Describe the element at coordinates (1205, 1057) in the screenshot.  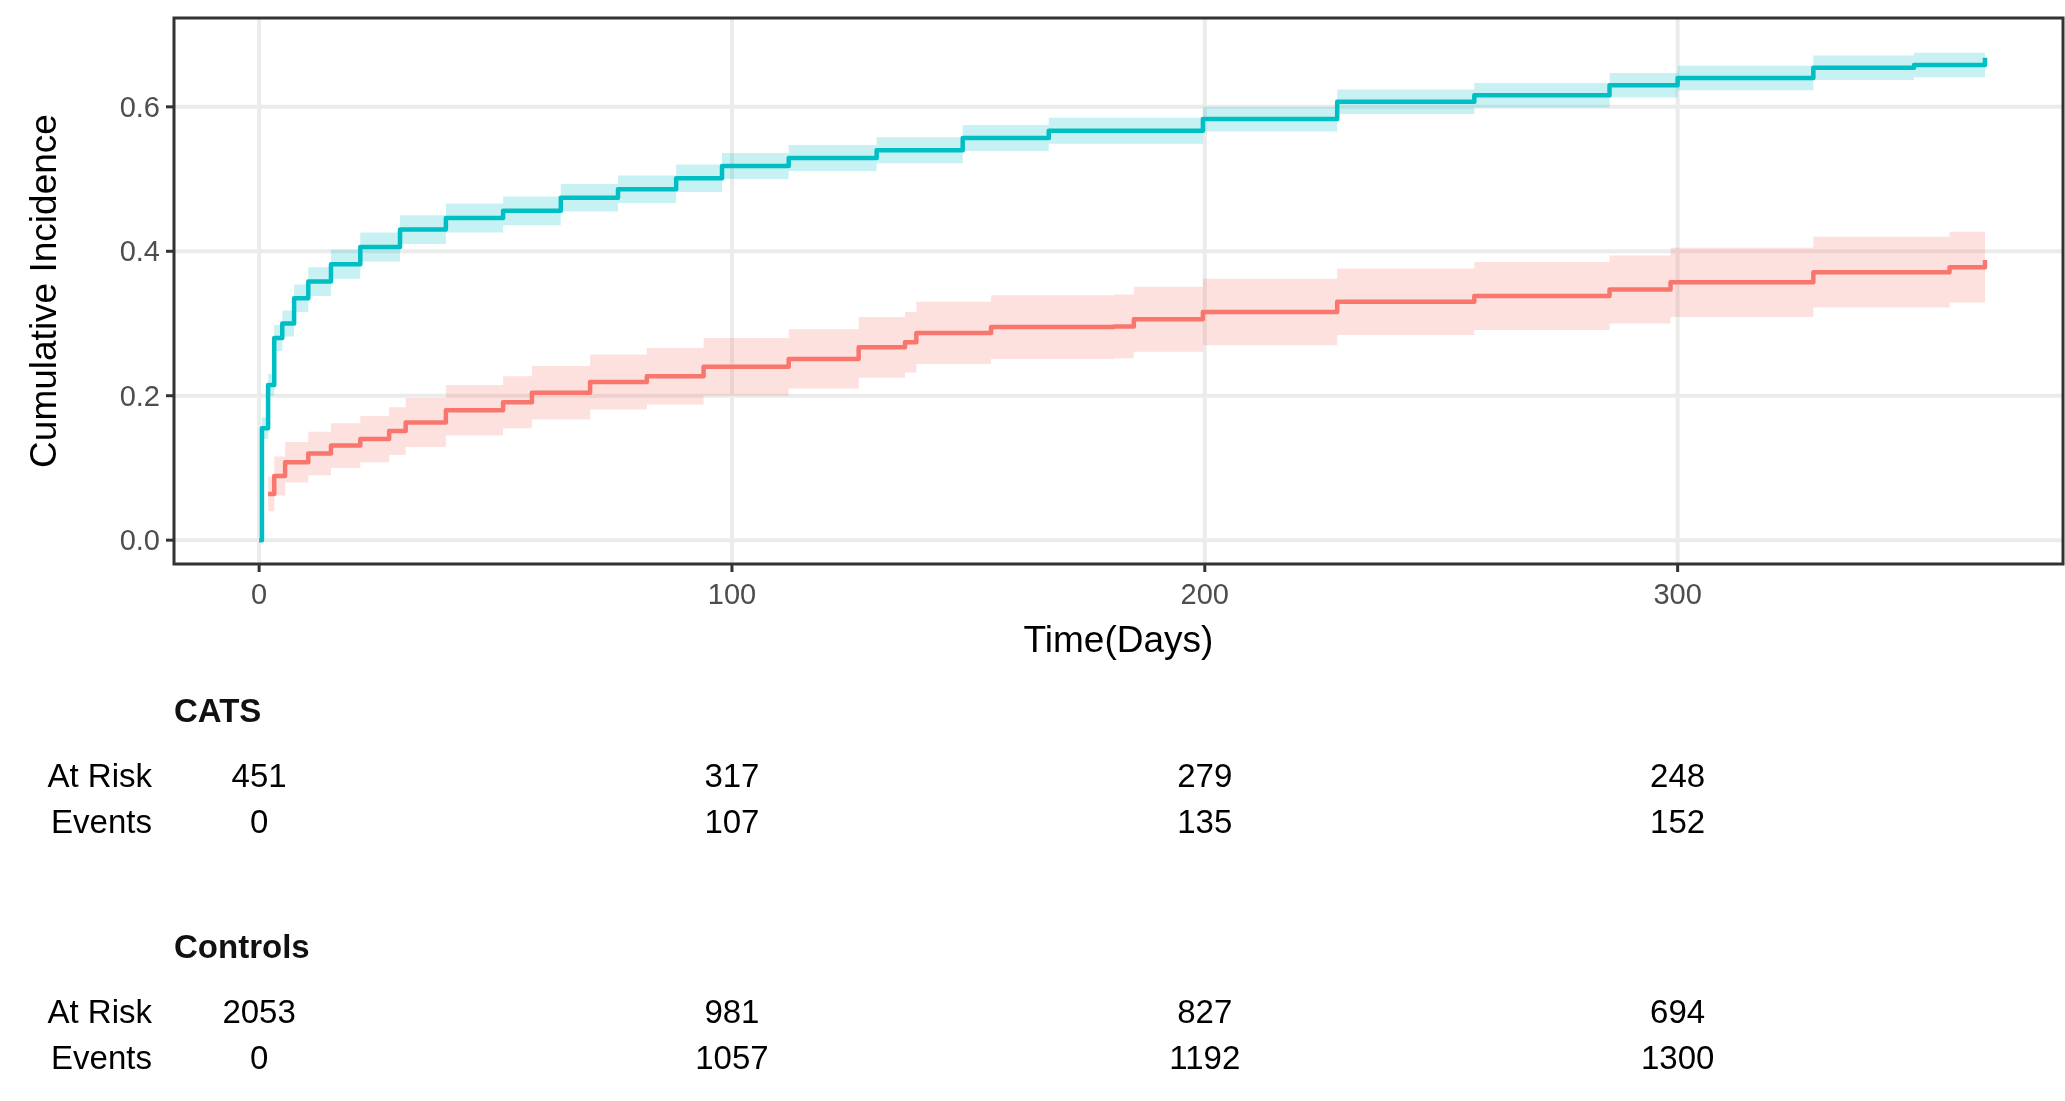
I see `text: 1192` at that location.